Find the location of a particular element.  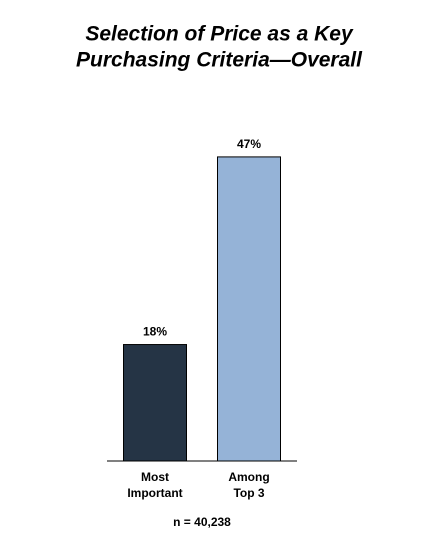

x-tick-label: Top 3 is located at coordinates (248, 493).